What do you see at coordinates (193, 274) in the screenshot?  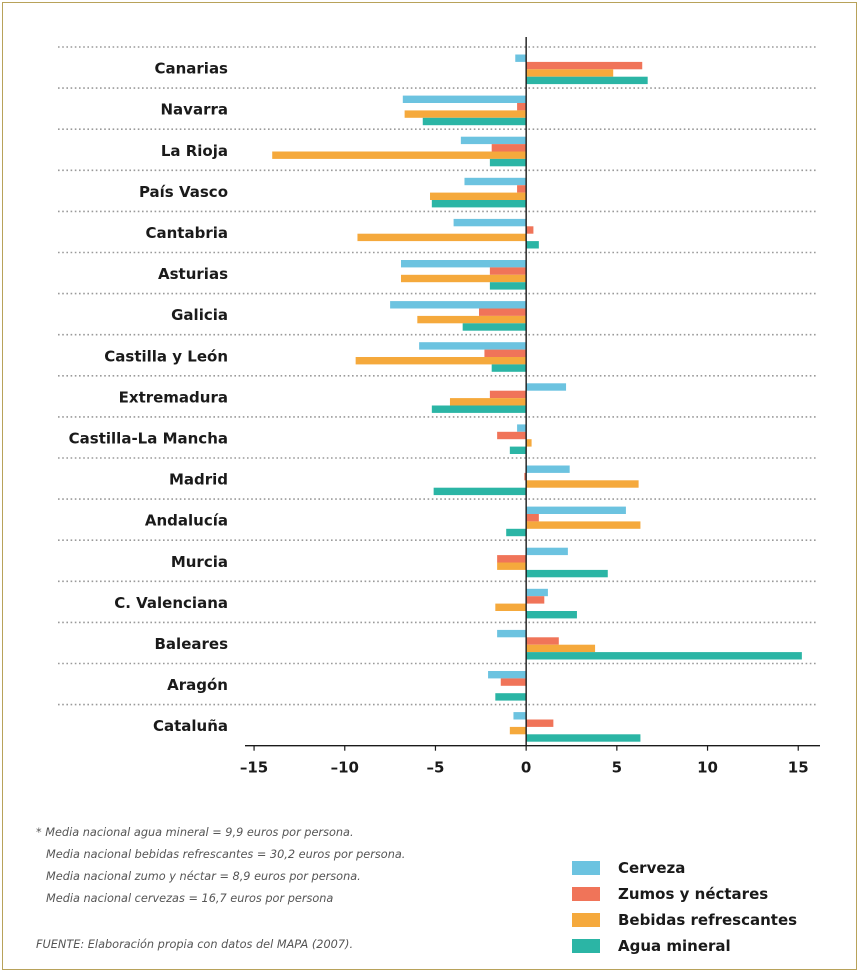 I see `category-label: Asturias` at bounding box center [193, 274].